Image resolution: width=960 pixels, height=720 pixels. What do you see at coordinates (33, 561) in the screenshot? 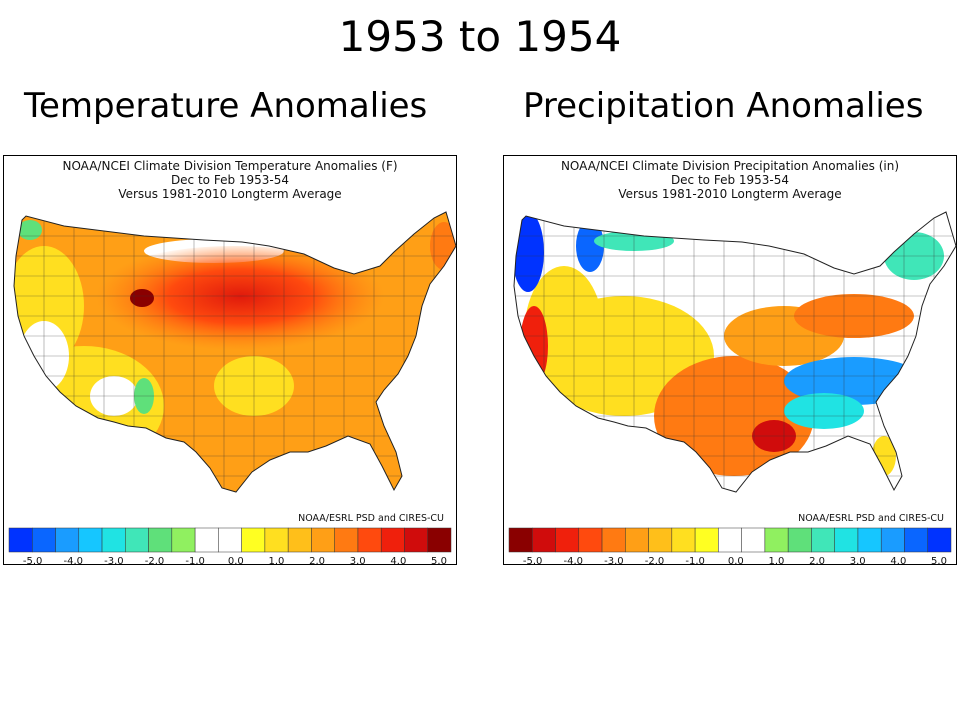
I see `temperature-colorbar-tick-label: -5.0` at bounding box center [33, 561].